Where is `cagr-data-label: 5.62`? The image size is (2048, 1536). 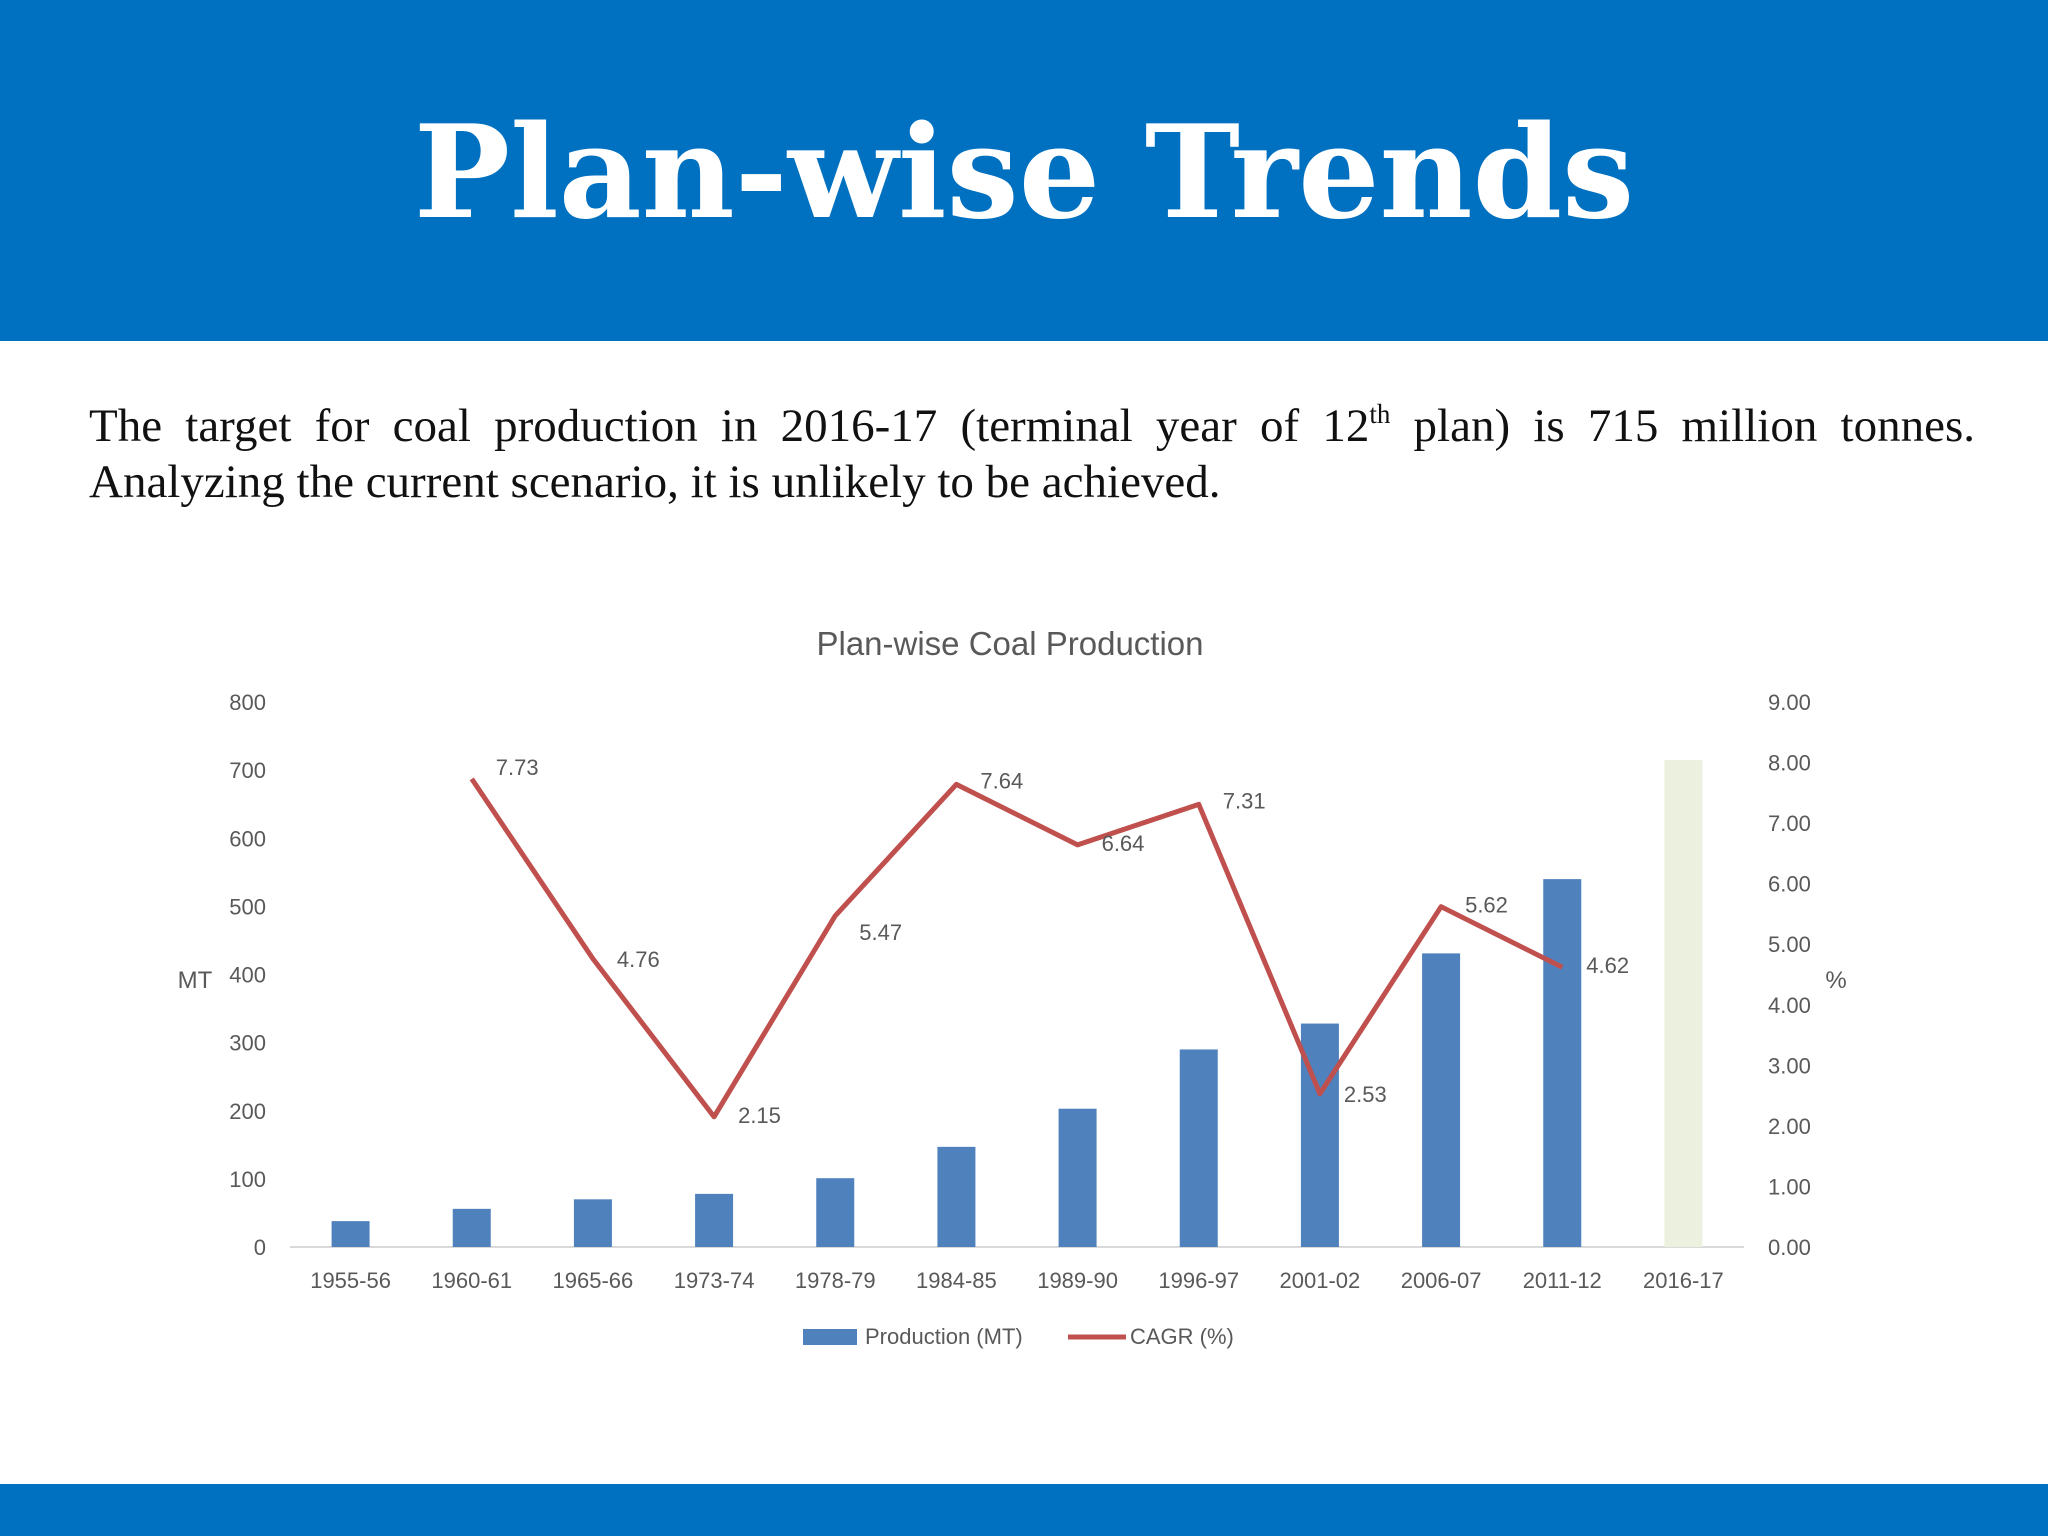
cagr-data-label: 5.62 is located at coordinates (1486, 905).